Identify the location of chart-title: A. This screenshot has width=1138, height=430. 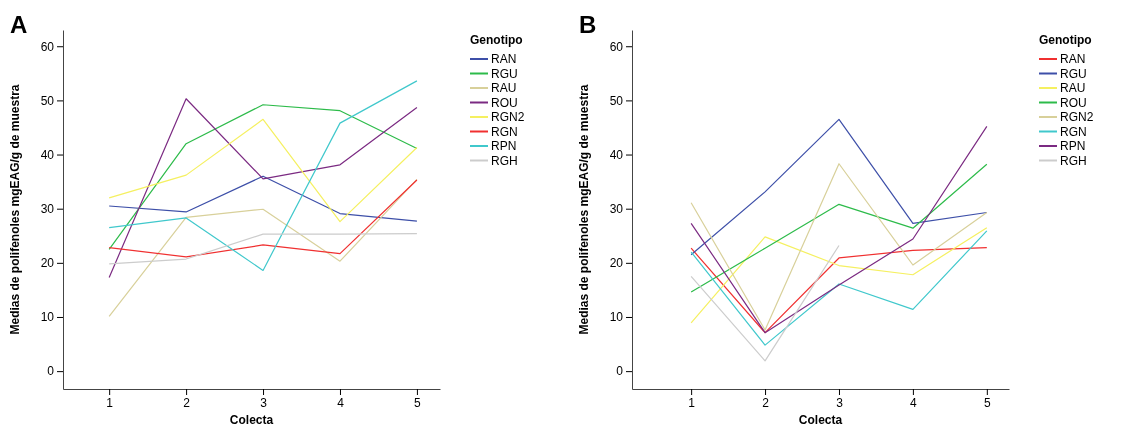
(19, 24).